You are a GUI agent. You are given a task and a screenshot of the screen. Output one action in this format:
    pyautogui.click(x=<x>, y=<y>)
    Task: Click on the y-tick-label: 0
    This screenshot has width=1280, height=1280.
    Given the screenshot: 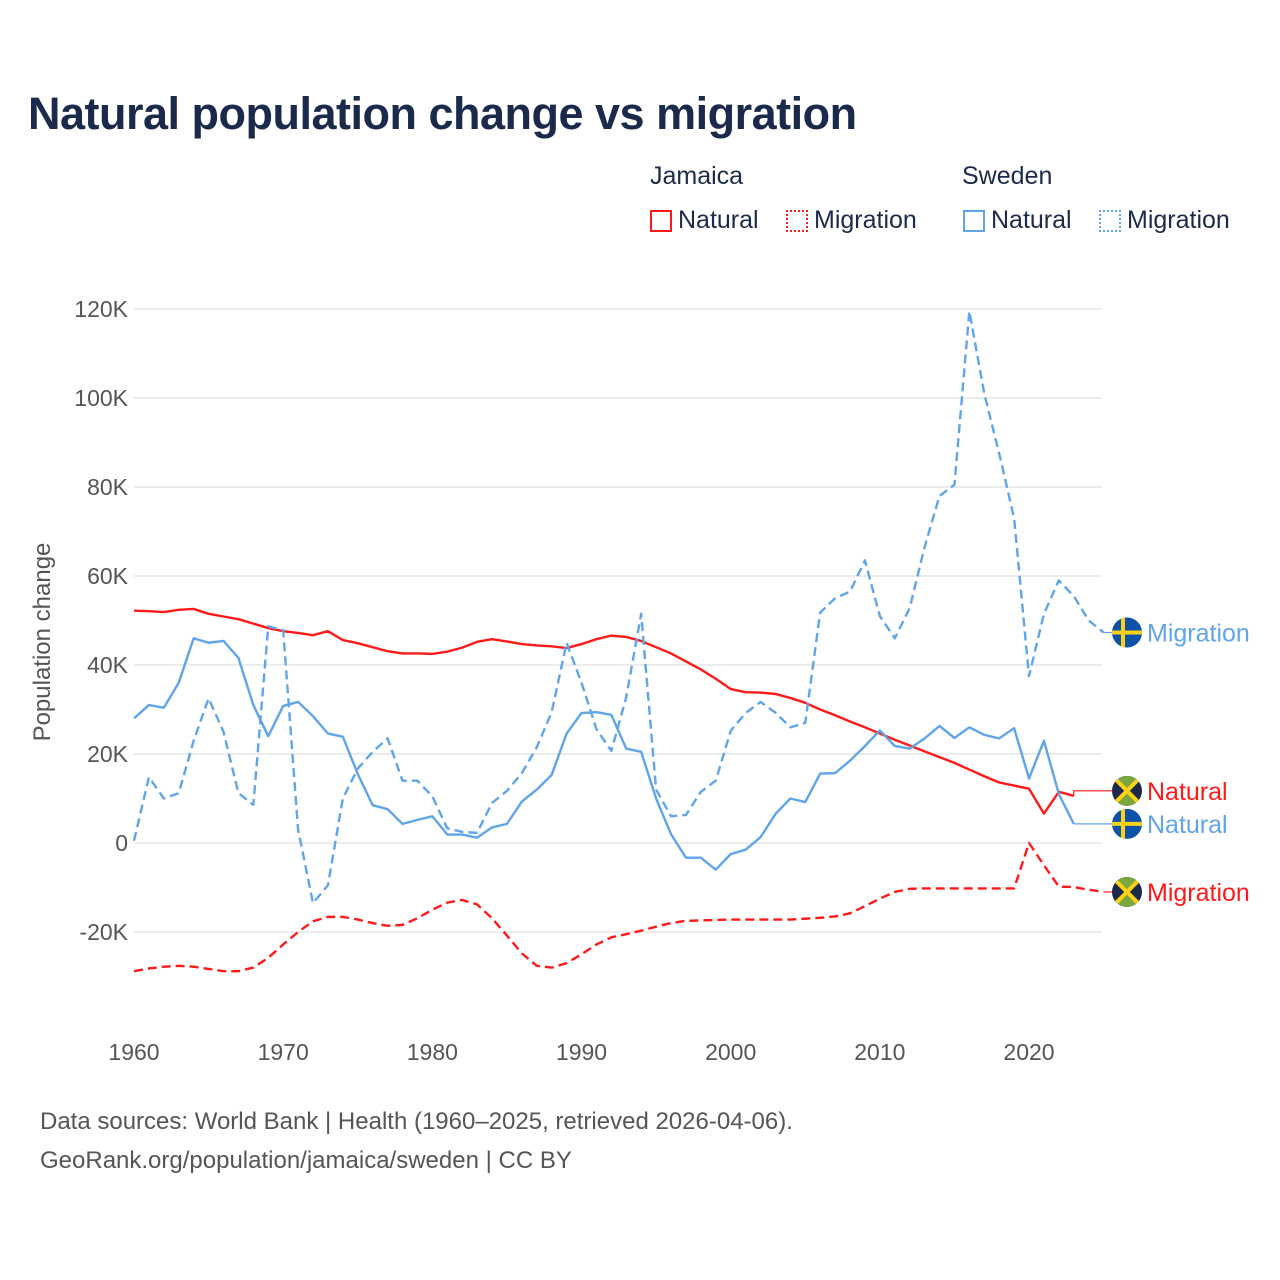 What is the action you would take?
    pyautogui.click(x=121, y=843)
    